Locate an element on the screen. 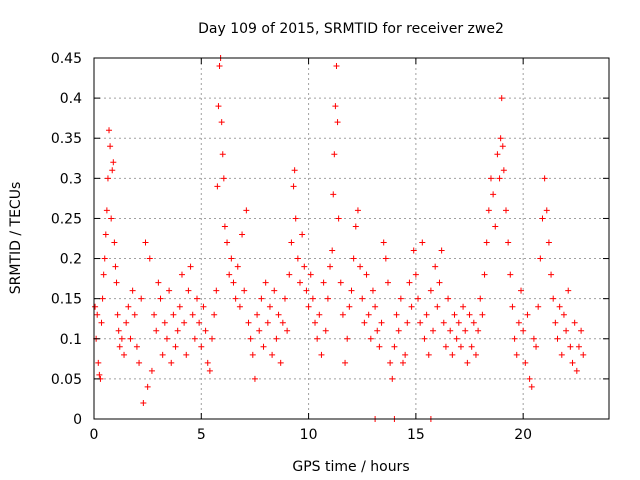 The height and width of the screenshot is (480, 640). y-tick-label: 0.25 is located at coordinates (66, 219).